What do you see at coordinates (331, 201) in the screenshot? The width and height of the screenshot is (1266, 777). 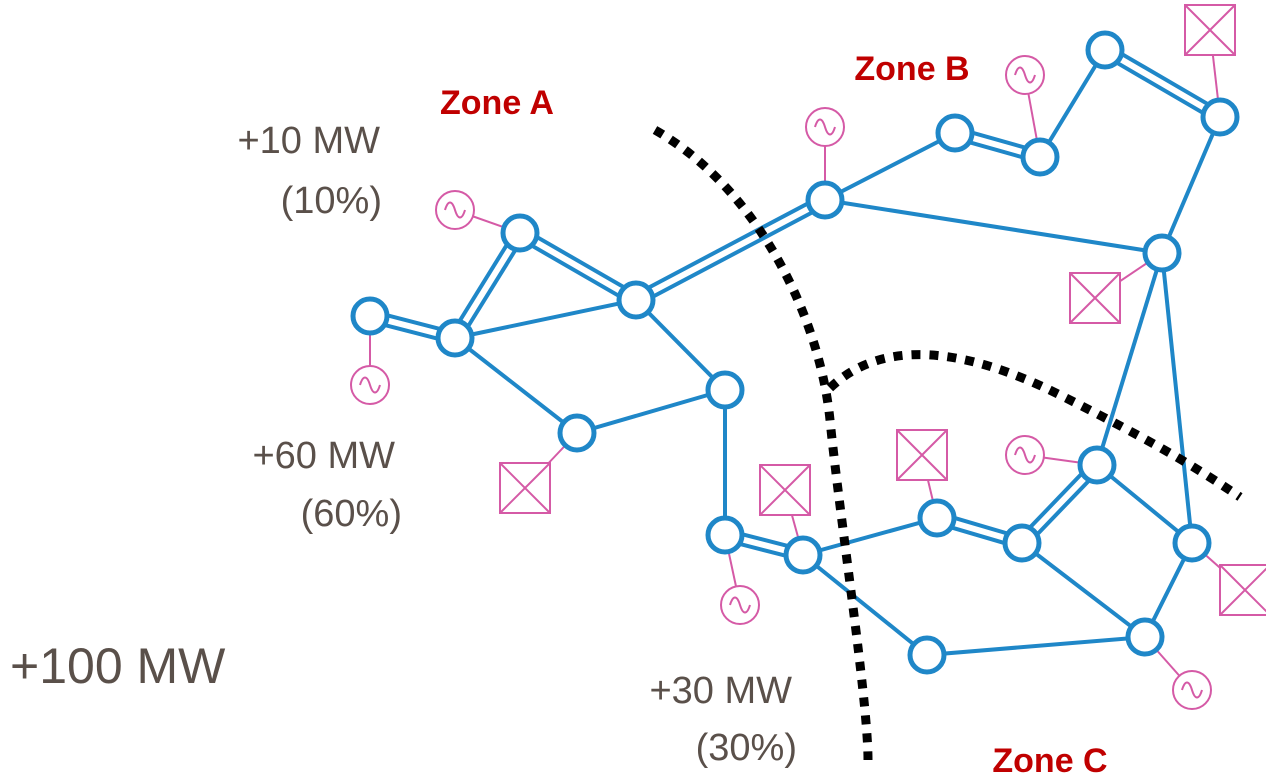 I see `flow-share: (10%)` at bounding box center [331, 201].